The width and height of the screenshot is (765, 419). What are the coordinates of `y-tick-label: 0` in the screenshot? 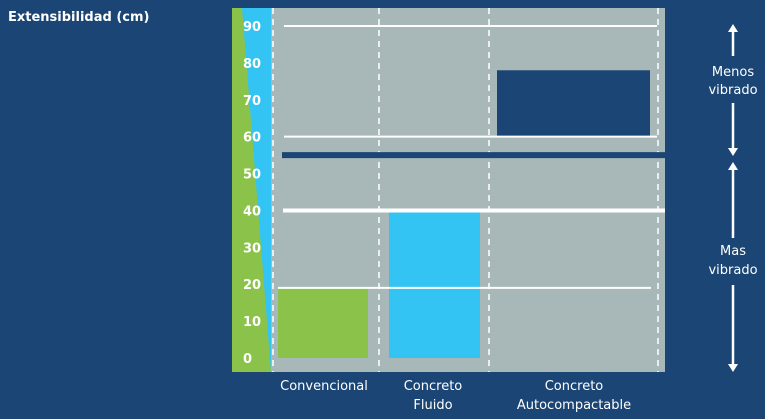 It's located at (247, 359).